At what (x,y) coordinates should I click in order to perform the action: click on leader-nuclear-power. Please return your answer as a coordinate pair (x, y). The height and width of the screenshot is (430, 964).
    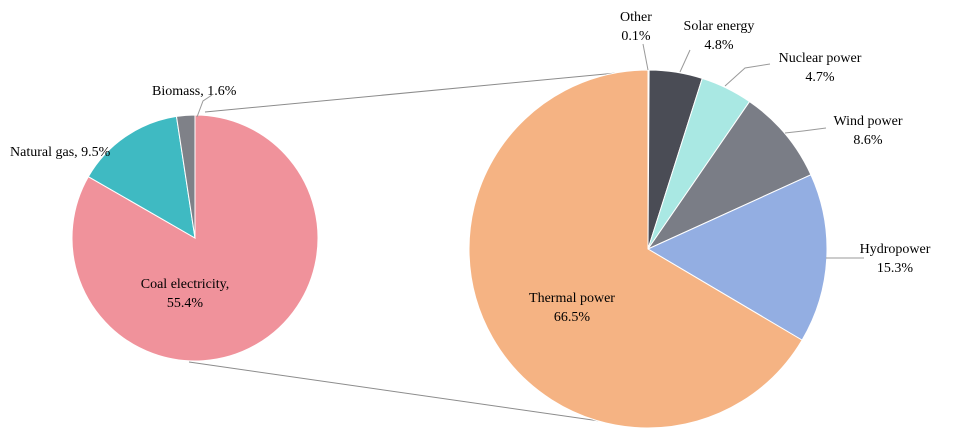
    Looking at the image, I should click on (747, 75).